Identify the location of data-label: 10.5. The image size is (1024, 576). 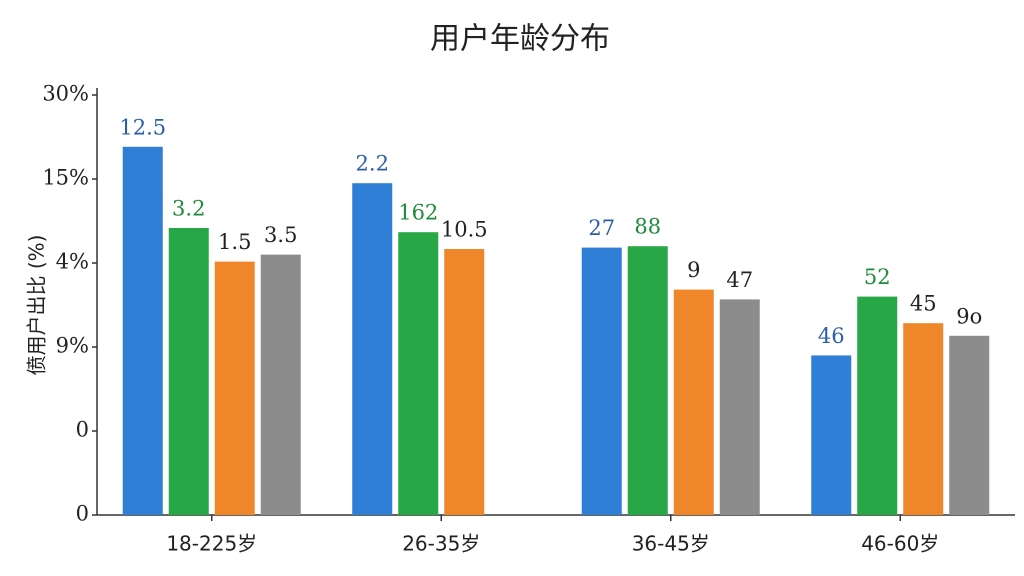
(464, 230).